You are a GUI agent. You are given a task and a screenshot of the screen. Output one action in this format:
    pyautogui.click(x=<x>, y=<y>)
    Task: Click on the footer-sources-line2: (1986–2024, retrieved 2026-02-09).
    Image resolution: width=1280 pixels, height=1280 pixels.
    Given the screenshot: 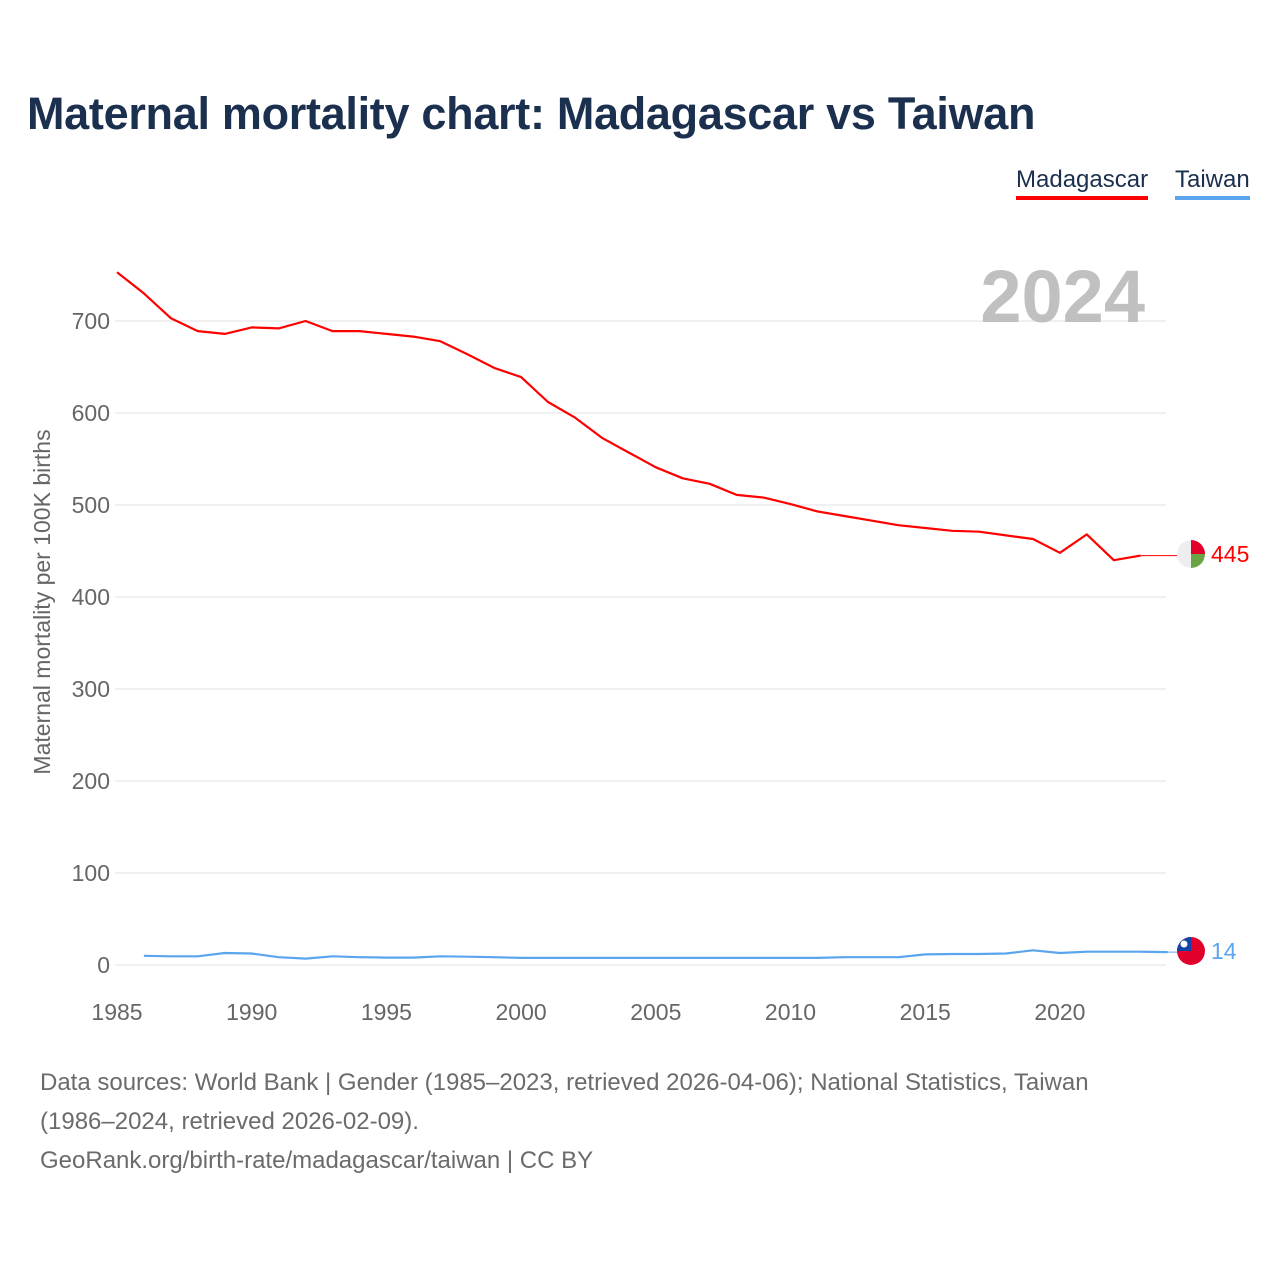 What is the action you would take?
    pyautogui.click(x=229, y=1121)
    